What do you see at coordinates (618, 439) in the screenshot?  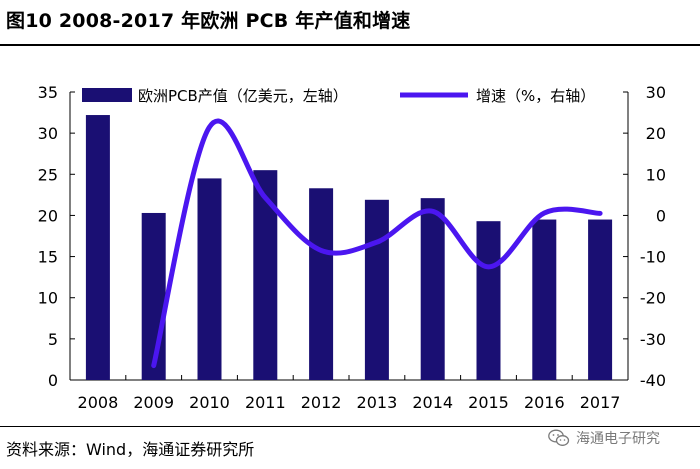 I see `watermark-label: 海通电子研究` at bounding box center [618, 439].